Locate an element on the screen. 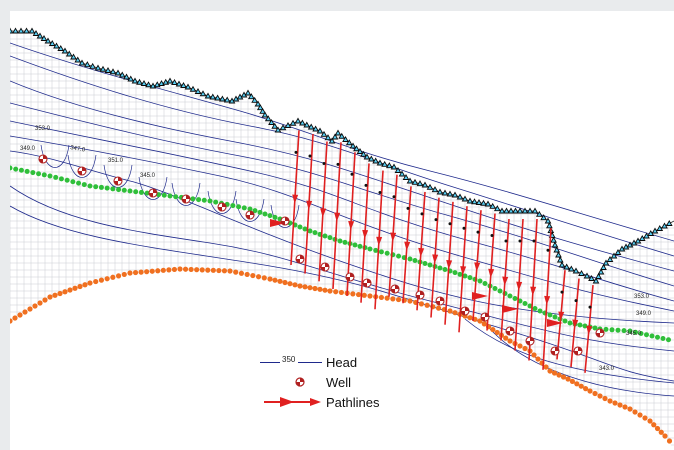  contour-label: 349.0 is located at coordinates (644, 314).